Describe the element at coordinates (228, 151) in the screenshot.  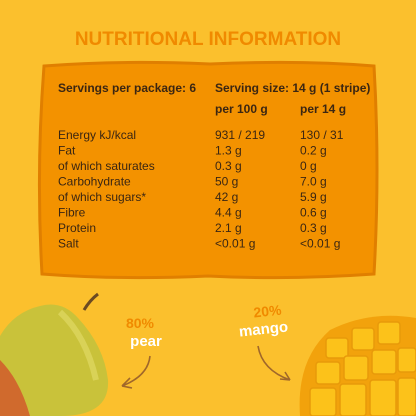
I see `row-value: 1.3 g` at that location.